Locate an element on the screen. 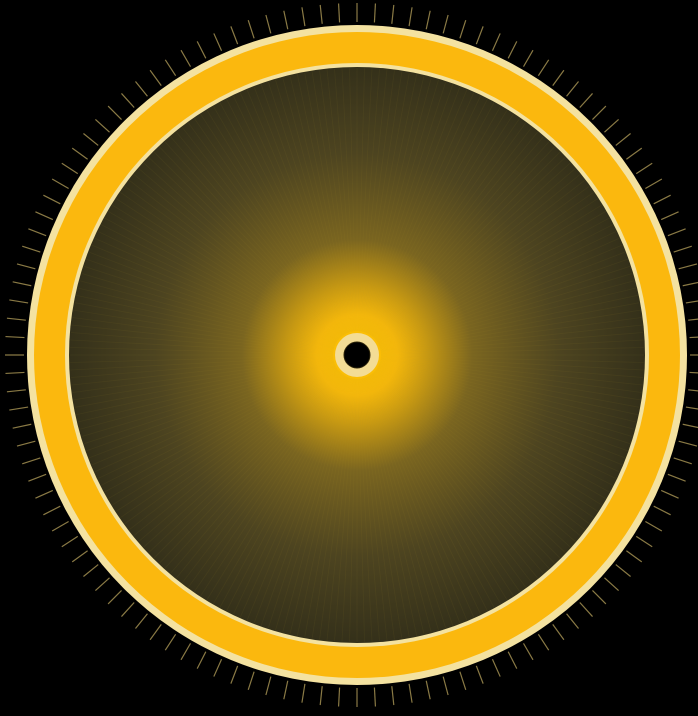  center-hole is located at coordinates (357, 355).